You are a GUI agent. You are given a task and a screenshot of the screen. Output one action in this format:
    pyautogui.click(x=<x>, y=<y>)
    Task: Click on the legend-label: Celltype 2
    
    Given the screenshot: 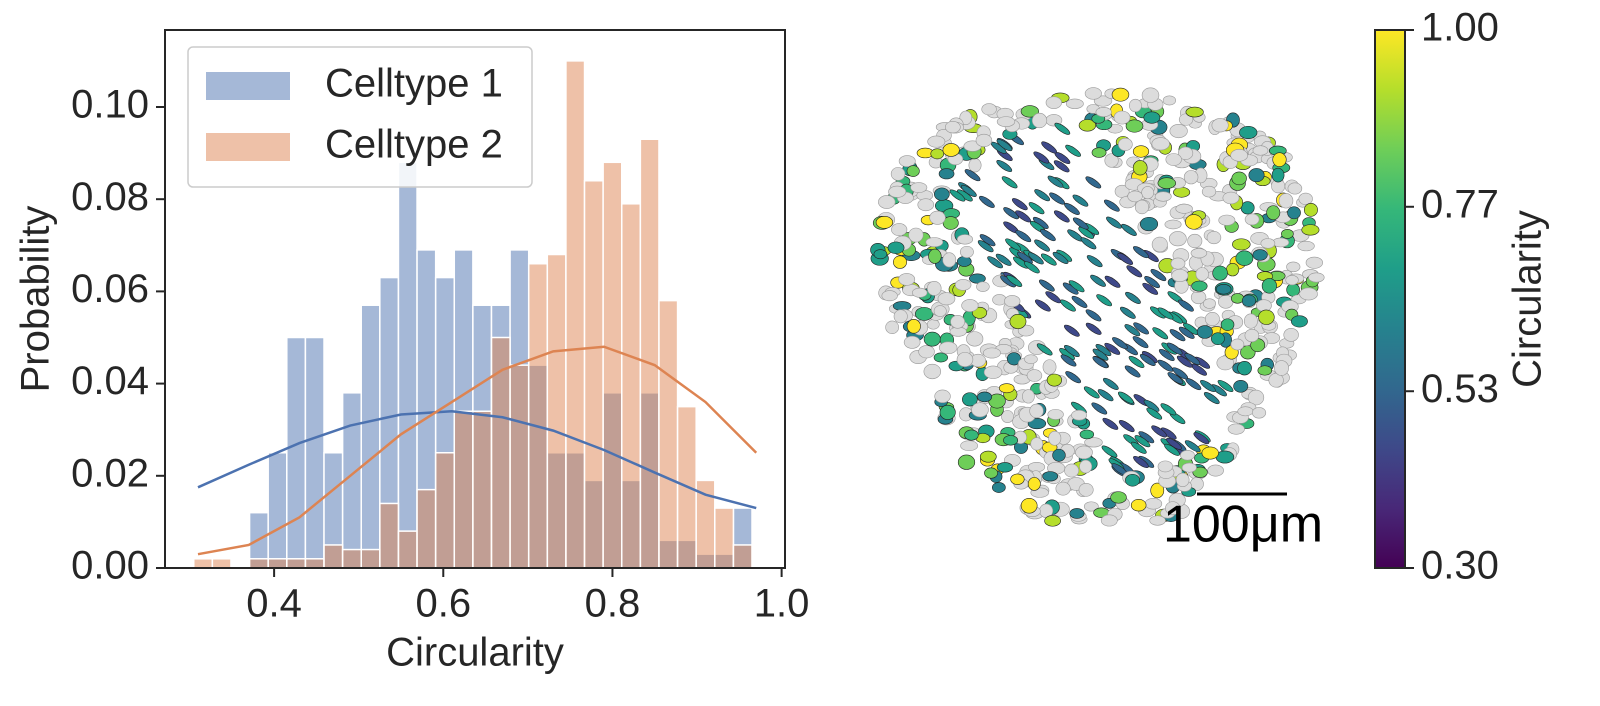 What is the action you would take?
    pyautogui.click(x=414, y=145)
    